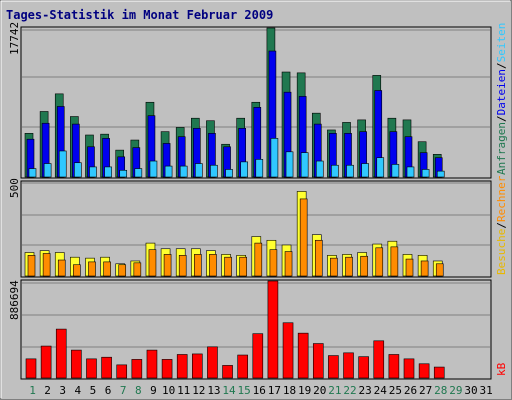 This screenshot has width=512, height=400. What do you see at coordinates (455, 390) in the screenshot?
I see `day-label-29: 29` at bounding box center [455, 390].